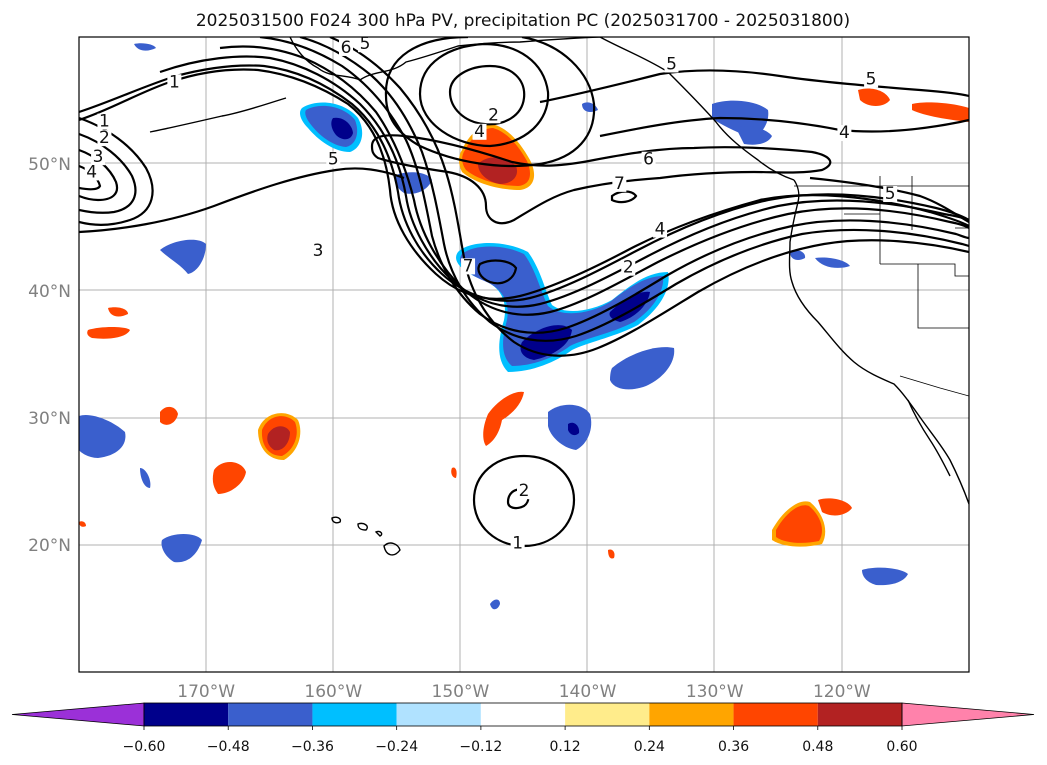 This screenshot has height=765, width=1047. What do you see at coordinates (49, 355) in the screenshot?
I see `latitude-labels: 50°N 40°N 30°N 20°N` at bounding box center [49, 355].